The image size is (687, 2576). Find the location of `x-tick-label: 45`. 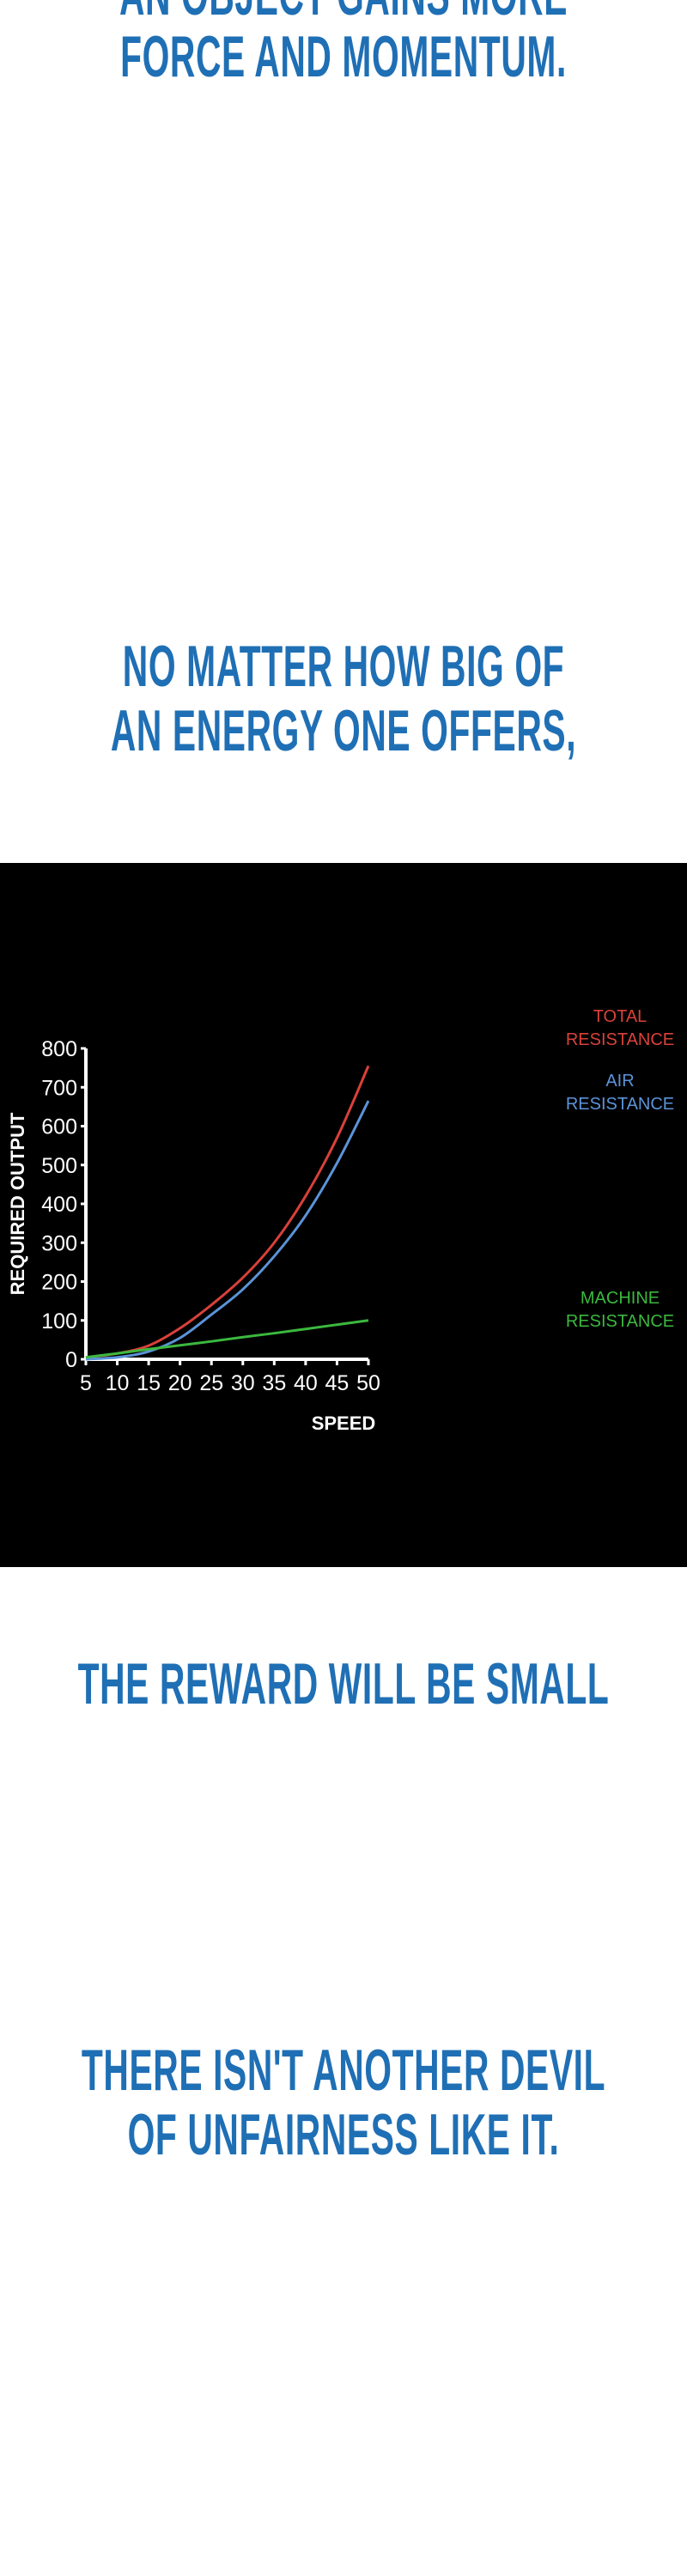

x-tick-label: 45 is located at coordinates (337, 1383).